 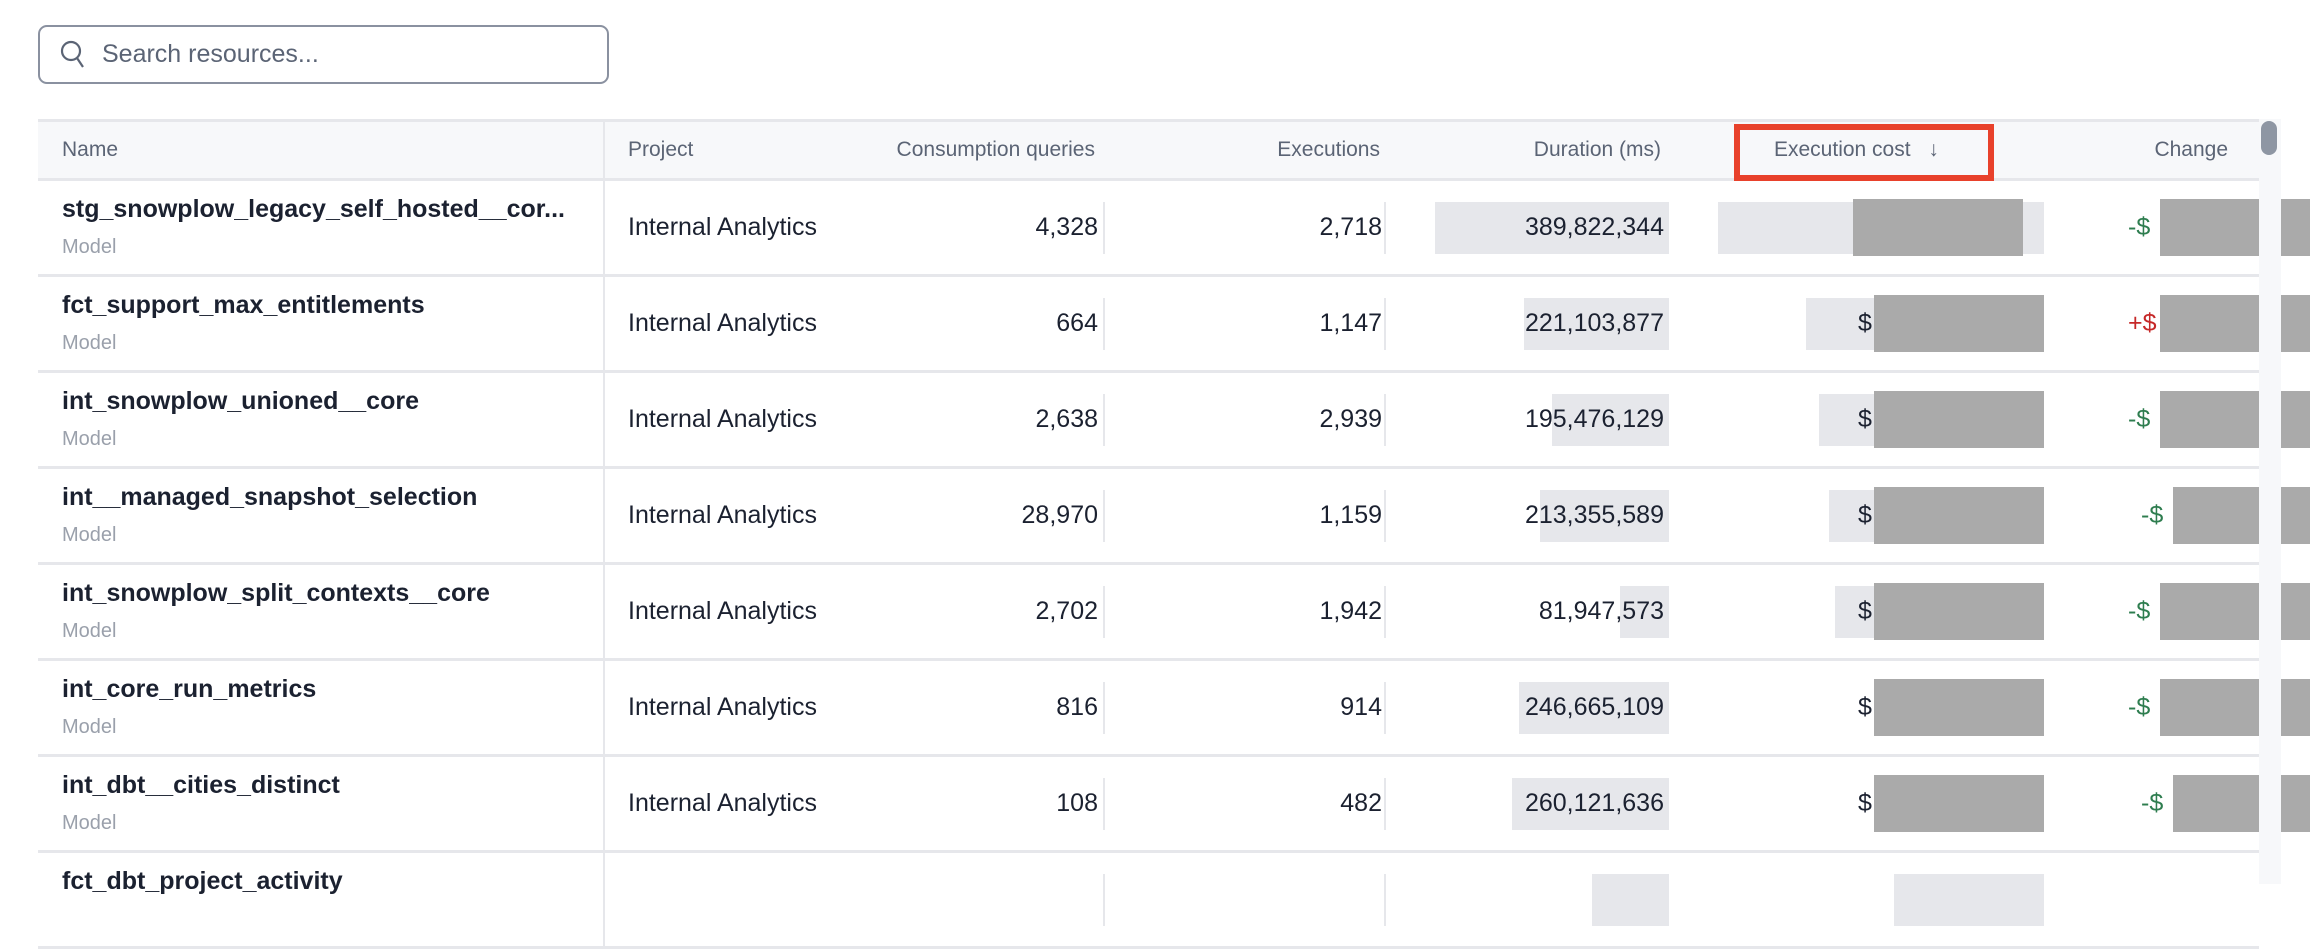 I want to click on column-header-execution-cost: Execution cost ↓, so click(x=1856, y=150).